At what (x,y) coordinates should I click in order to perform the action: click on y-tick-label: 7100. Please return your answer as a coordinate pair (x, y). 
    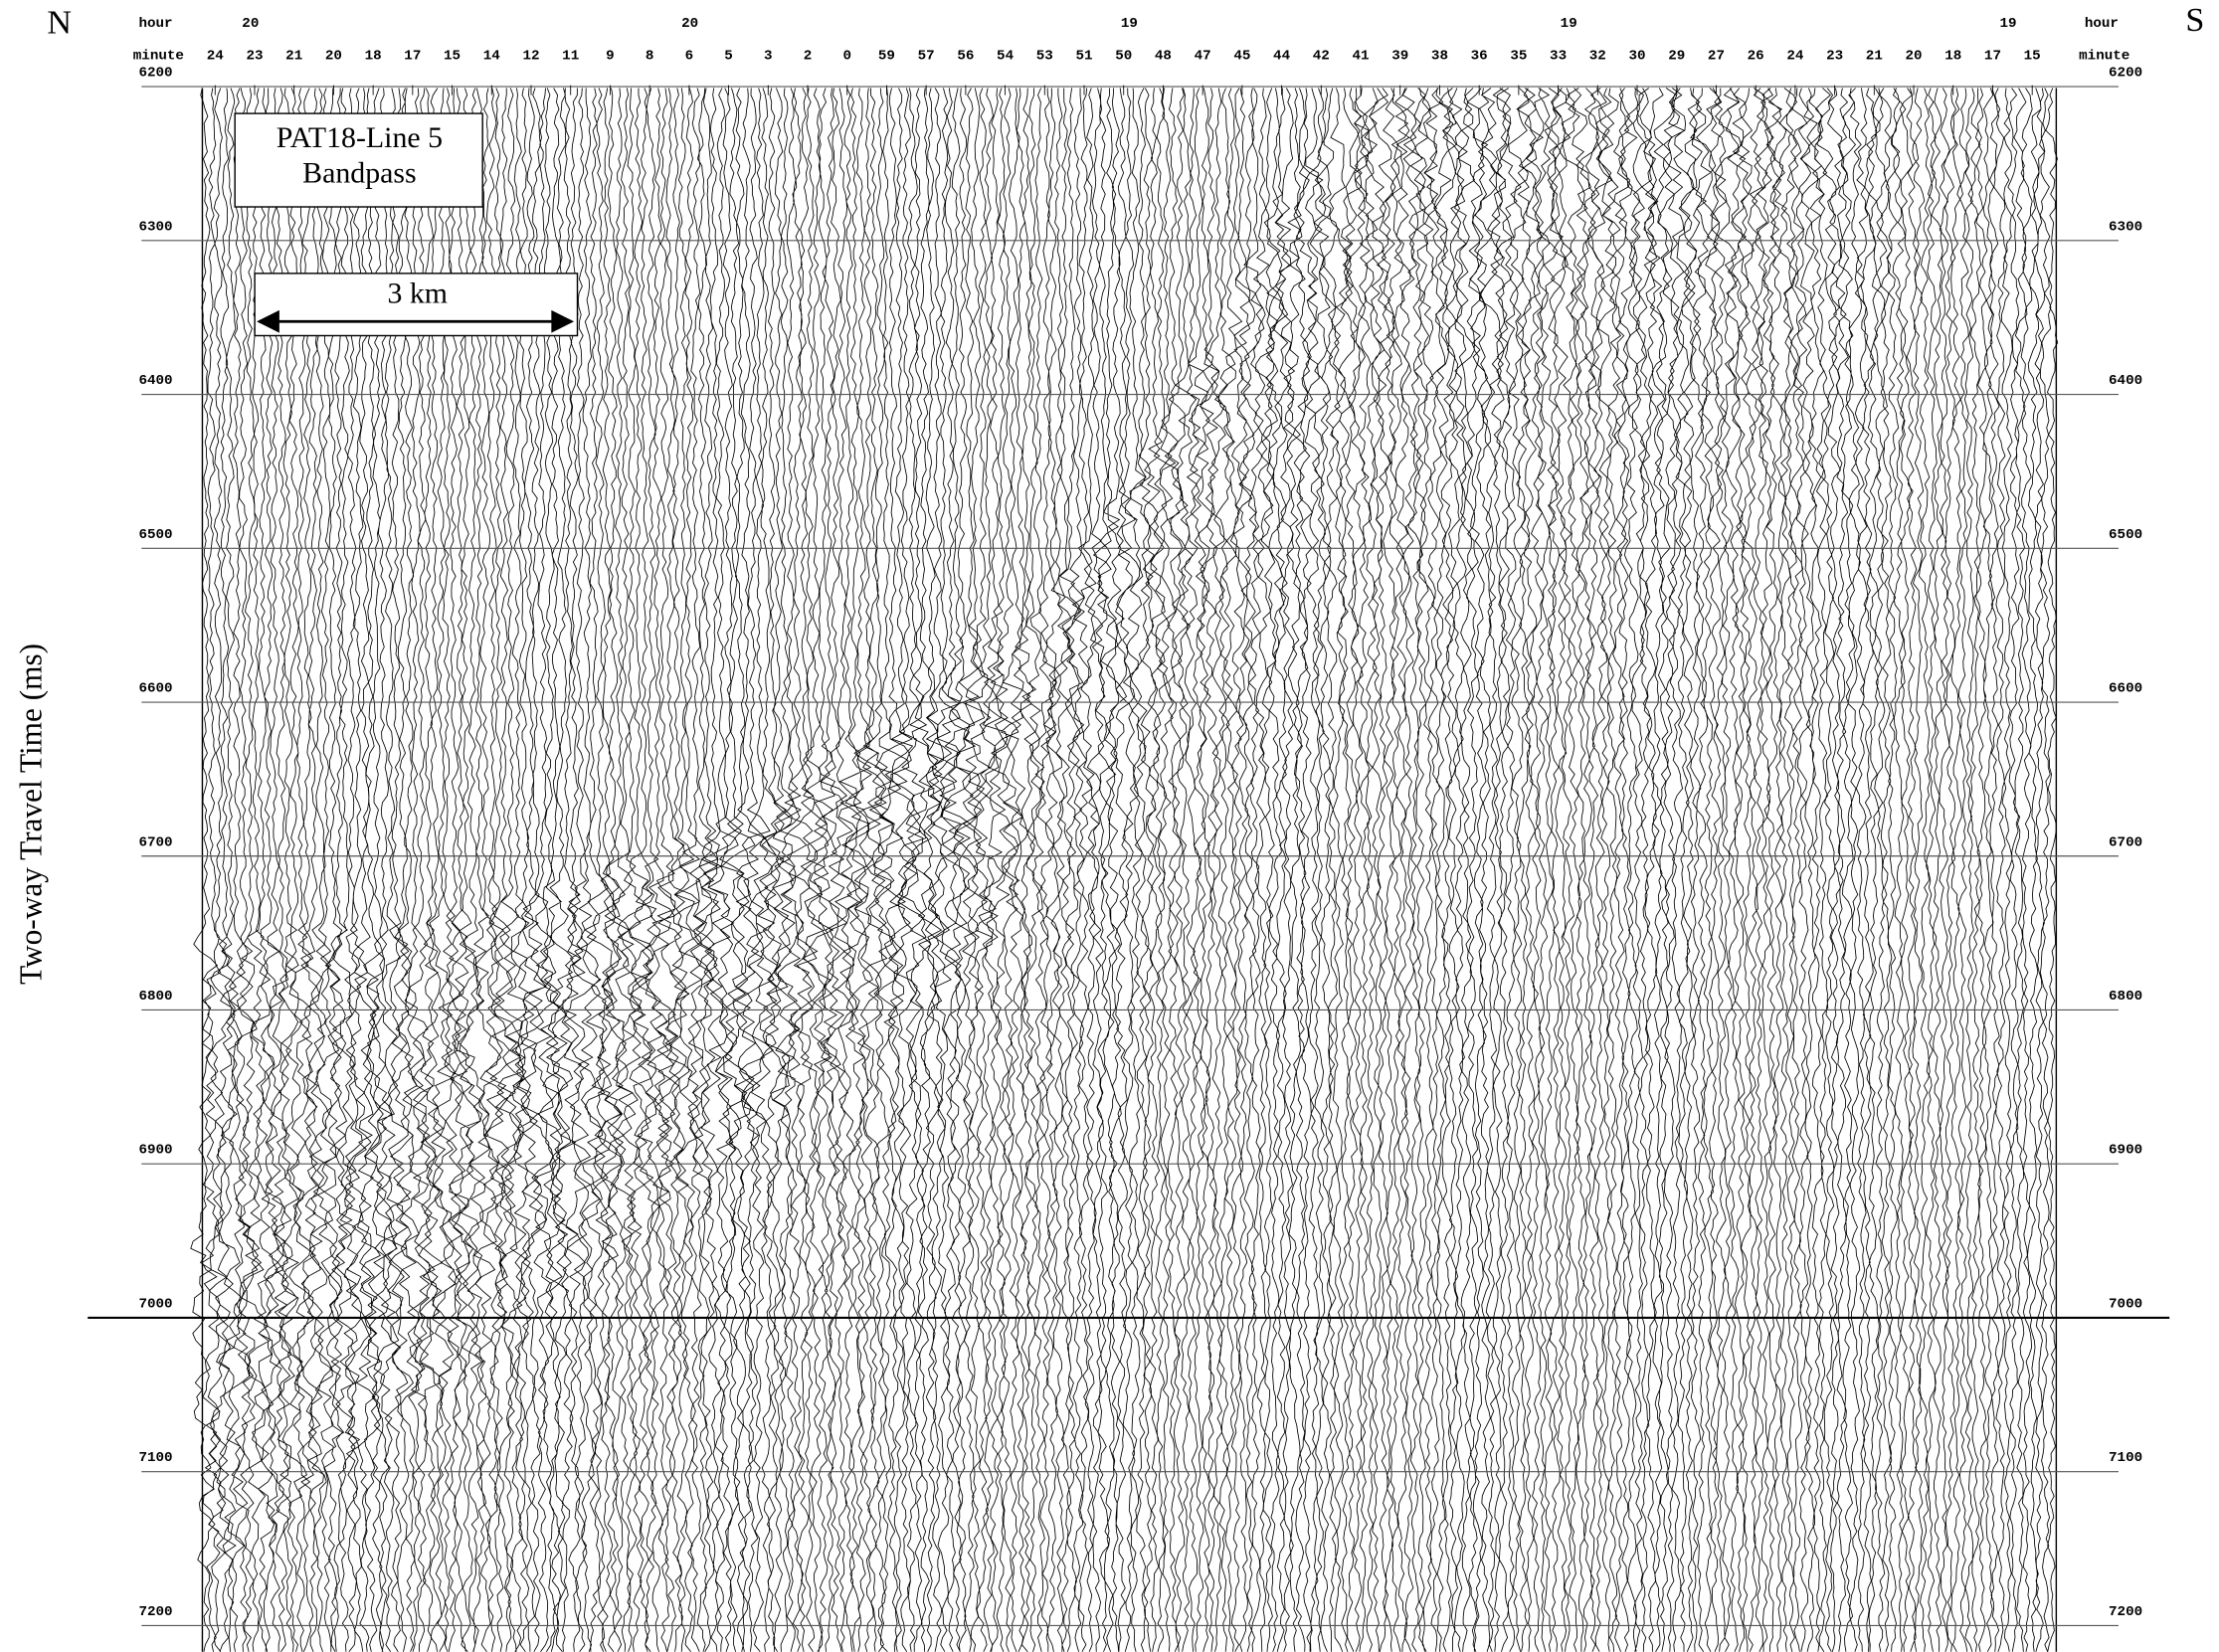
    Looking at the image, I should click on (155, 1458).